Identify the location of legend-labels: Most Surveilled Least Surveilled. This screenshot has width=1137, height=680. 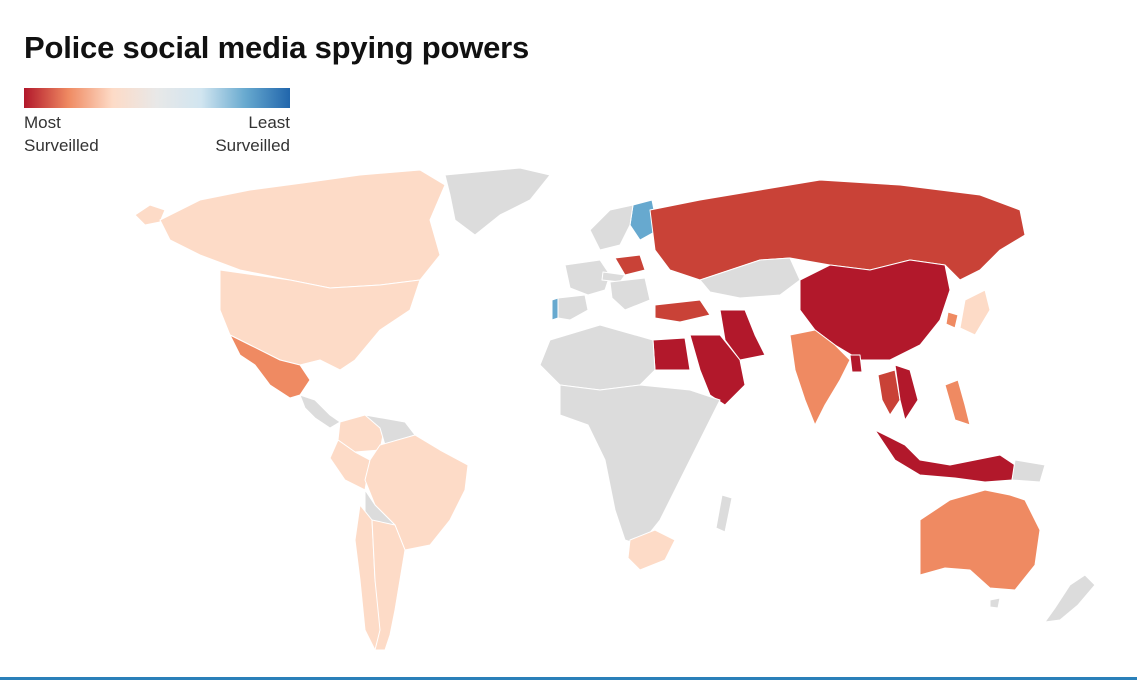
(157, 134).